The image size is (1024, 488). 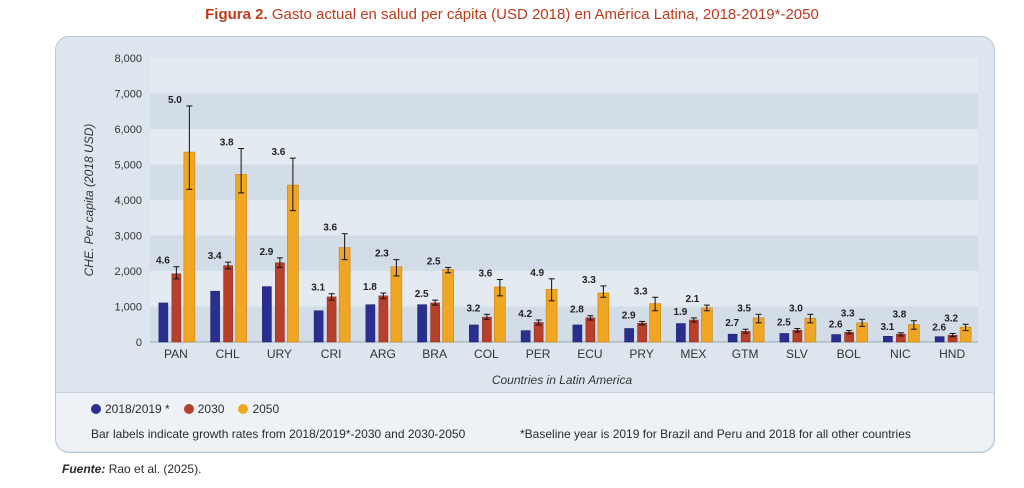 I want to click on data-label-ECU-1: 2.8, so click(x=577, y=310).